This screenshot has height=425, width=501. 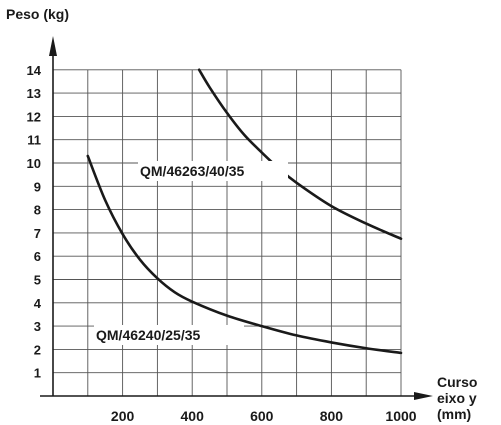 I want to click on y-tick-label: 2, so click(x=37, y=349).